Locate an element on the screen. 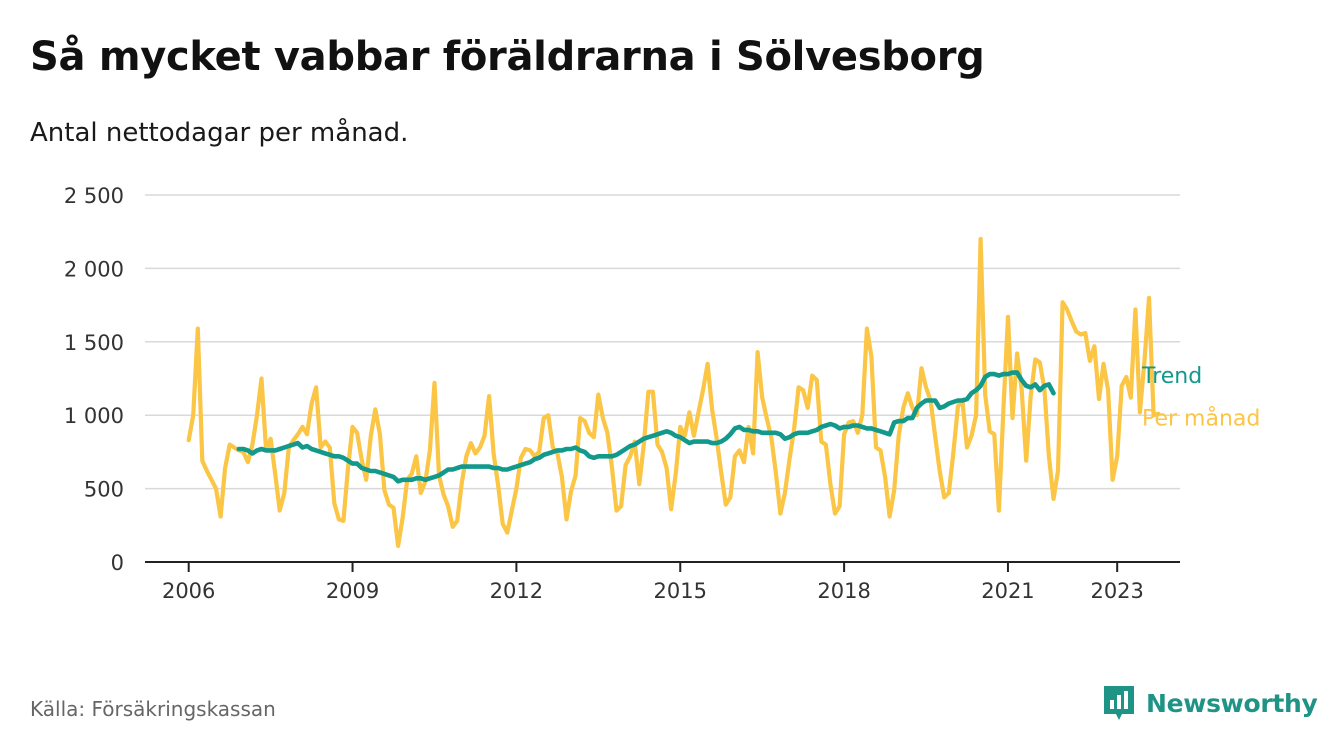 The image size is (1340, 753). source-note: Källa: Försäkringskassan is located at coordinates (153, 709).